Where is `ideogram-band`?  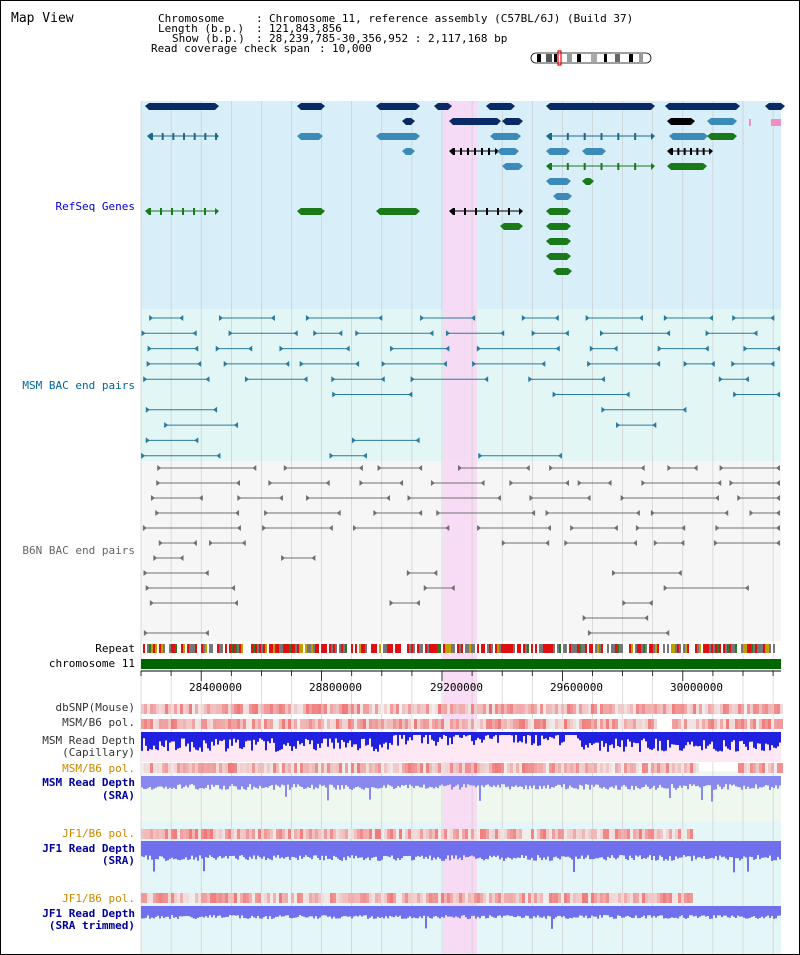 ideogram-band is located at coordinates (549, 58).